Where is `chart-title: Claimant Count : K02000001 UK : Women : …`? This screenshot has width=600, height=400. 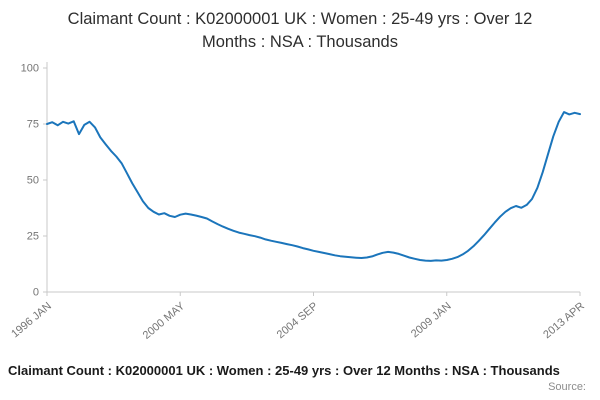 chart-title: Claimant Count : K02000001 UK : Women : … is located at coordinates (300, 31).